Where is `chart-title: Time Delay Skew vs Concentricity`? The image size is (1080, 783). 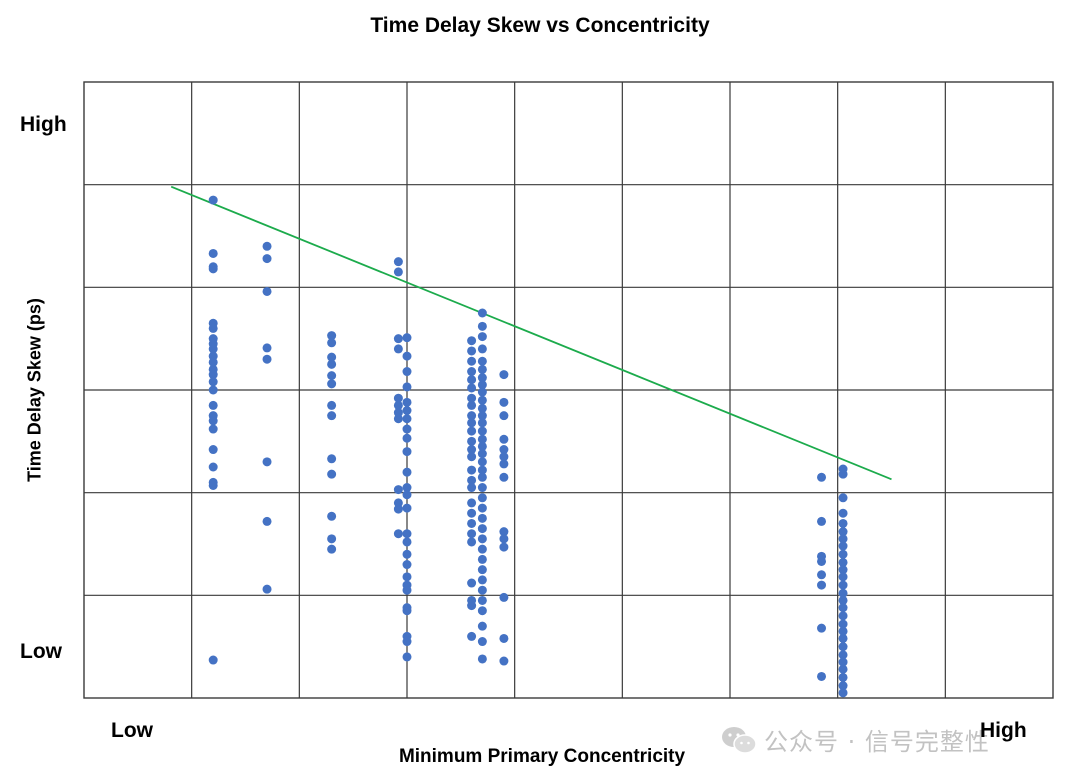 chart-title: Time Delay Skew vs Concentricity is located at coordinates (540, 25).